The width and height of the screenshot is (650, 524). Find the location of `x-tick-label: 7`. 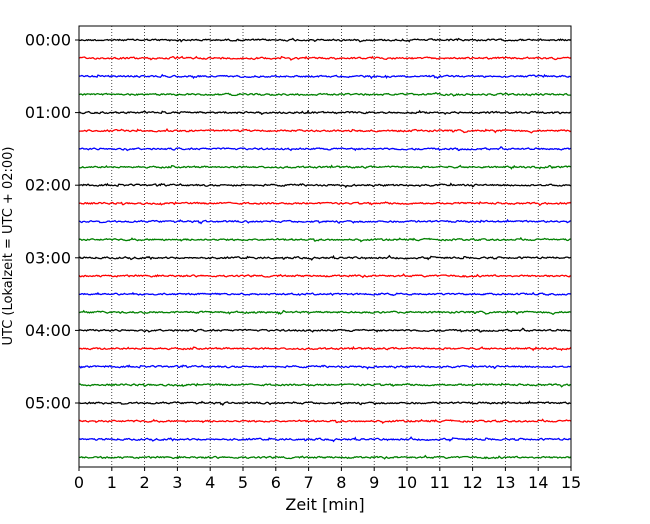

x-tick-label: 7 is located at coordinates (309, 482).